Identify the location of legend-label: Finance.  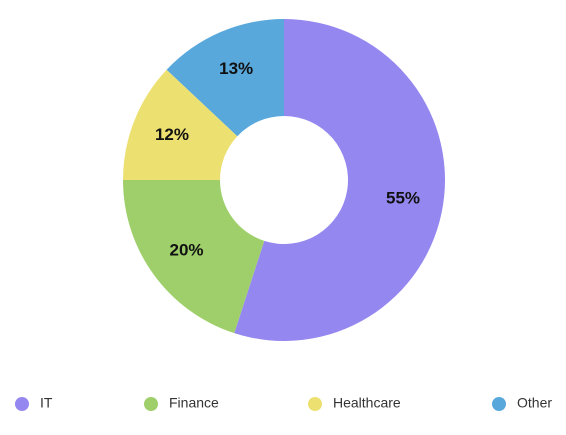
(194, 403).